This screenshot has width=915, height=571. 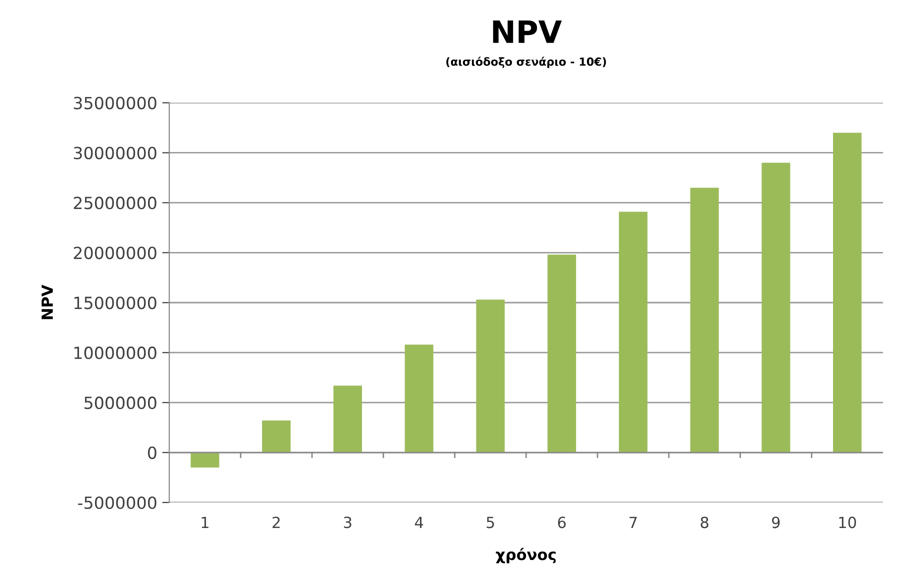 What do you see at coordinates (117, 503) in the screenshot?
I see `y-tick-label: -5000000` at bounding box center [117, 503].